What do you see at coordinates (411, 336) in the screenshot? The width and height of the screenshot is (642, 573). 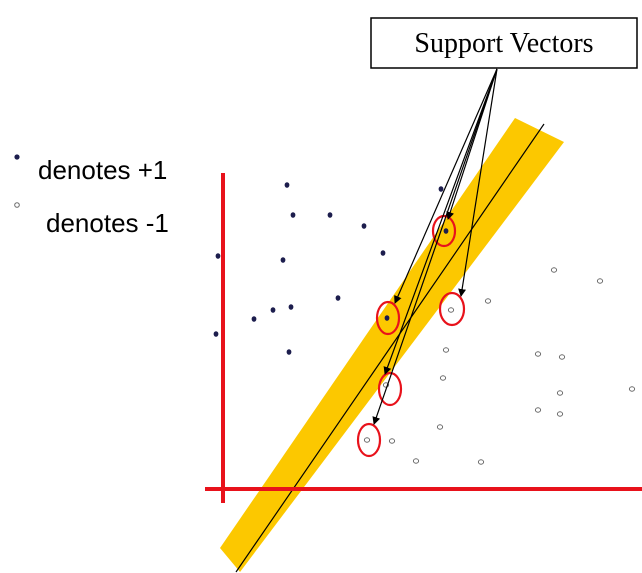 I see `support-vector-circles` at bounding box center [411, 336].